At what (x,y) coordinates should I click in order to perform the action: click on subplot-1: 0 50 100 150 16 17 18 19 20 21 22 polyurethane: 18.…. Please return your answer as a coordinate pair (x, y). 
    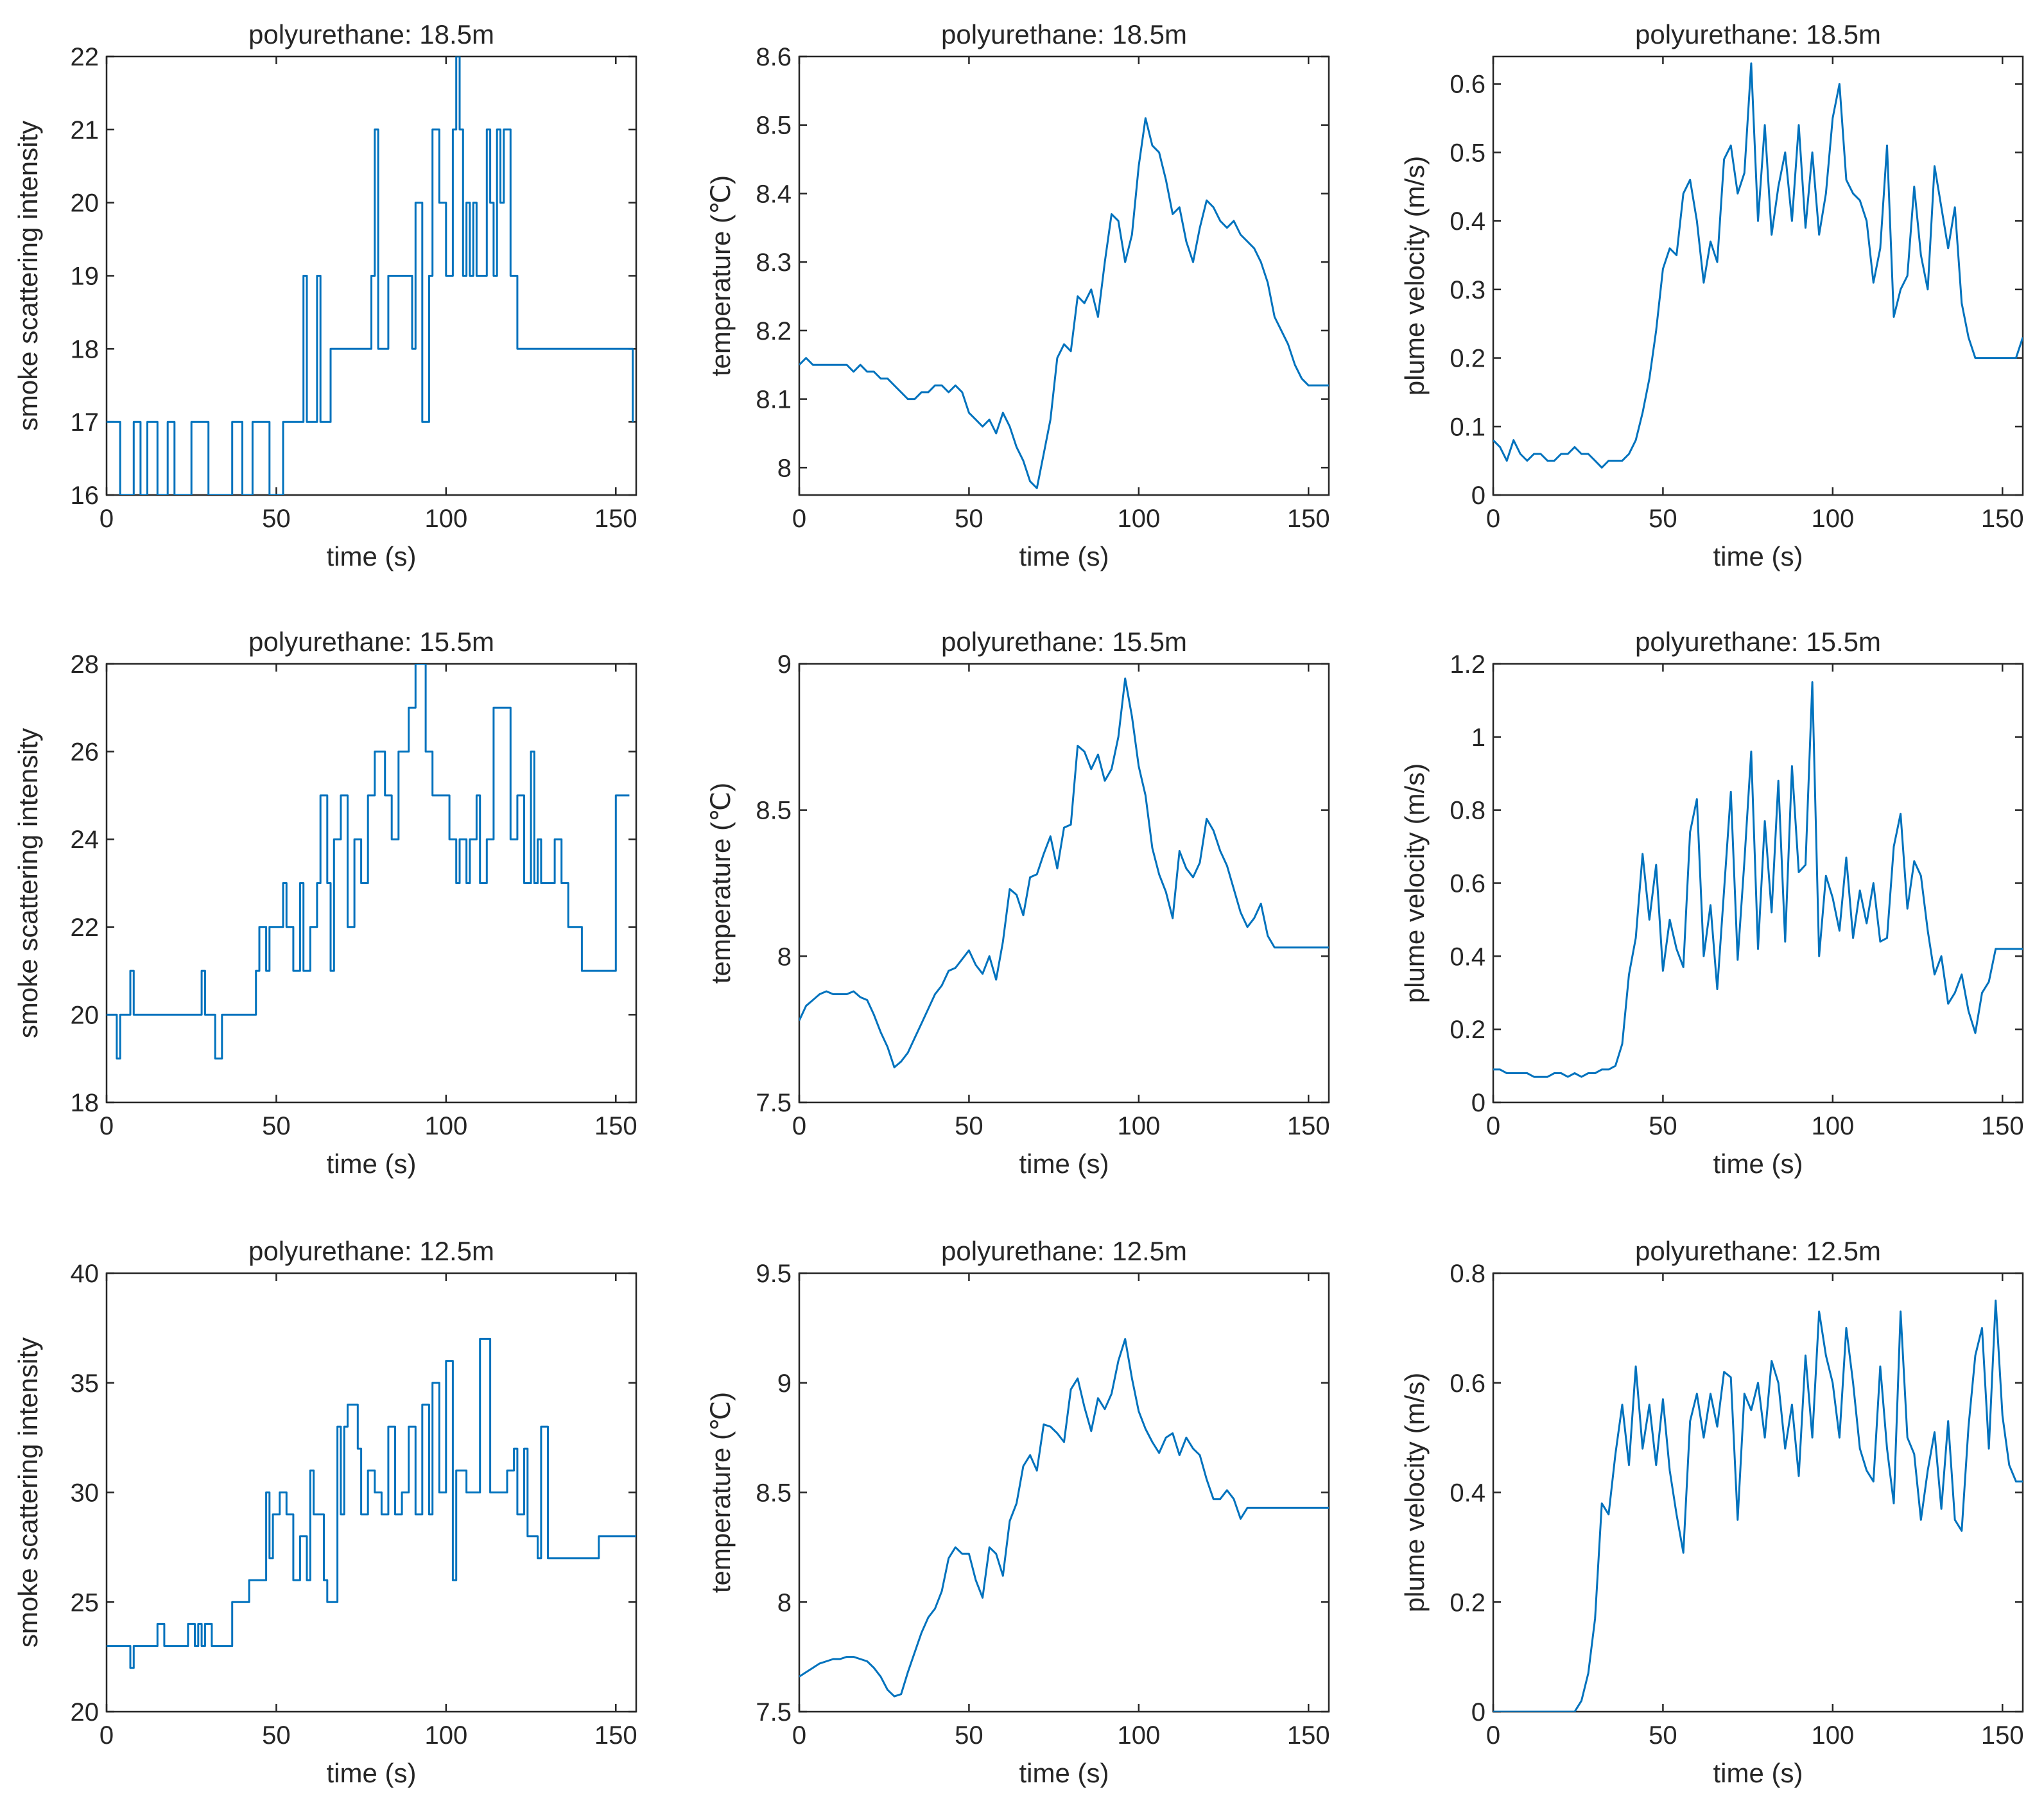
    Looking at the image, I should click on (325, 295).